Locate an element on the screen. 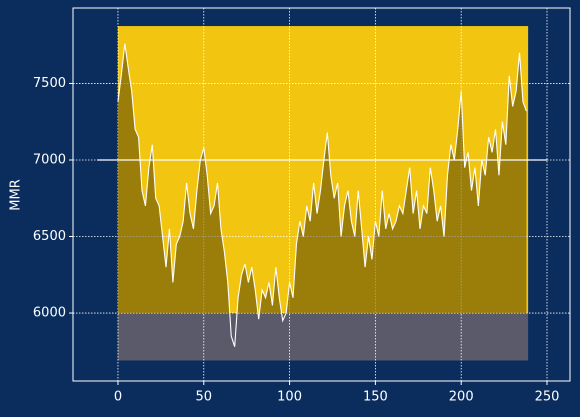  x-tick-label: 100 is located at coordinates (289, 397).